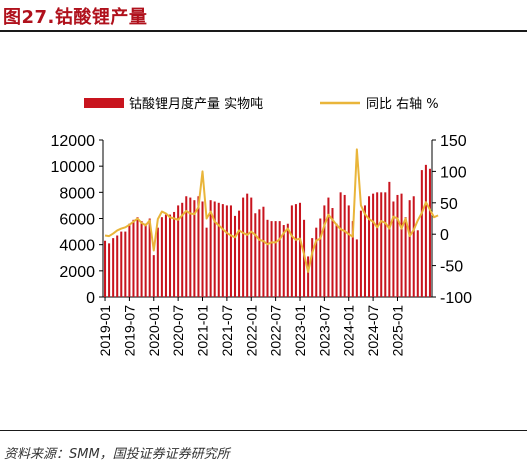 Image resolution: width=527 pixels, height=467 pixels. I want to click on x-tick-label: 2020-07, so click(178, 331).